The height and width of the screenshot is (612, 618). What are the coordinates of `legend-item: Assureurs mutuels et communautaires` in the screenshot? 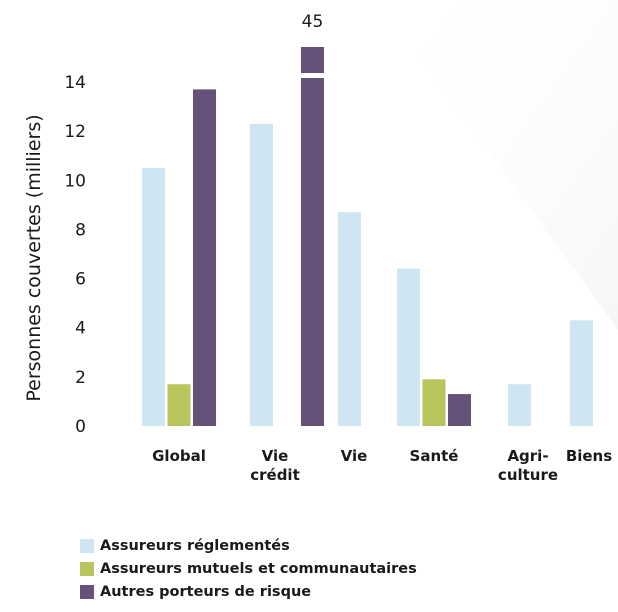 It's located at (248, 568).